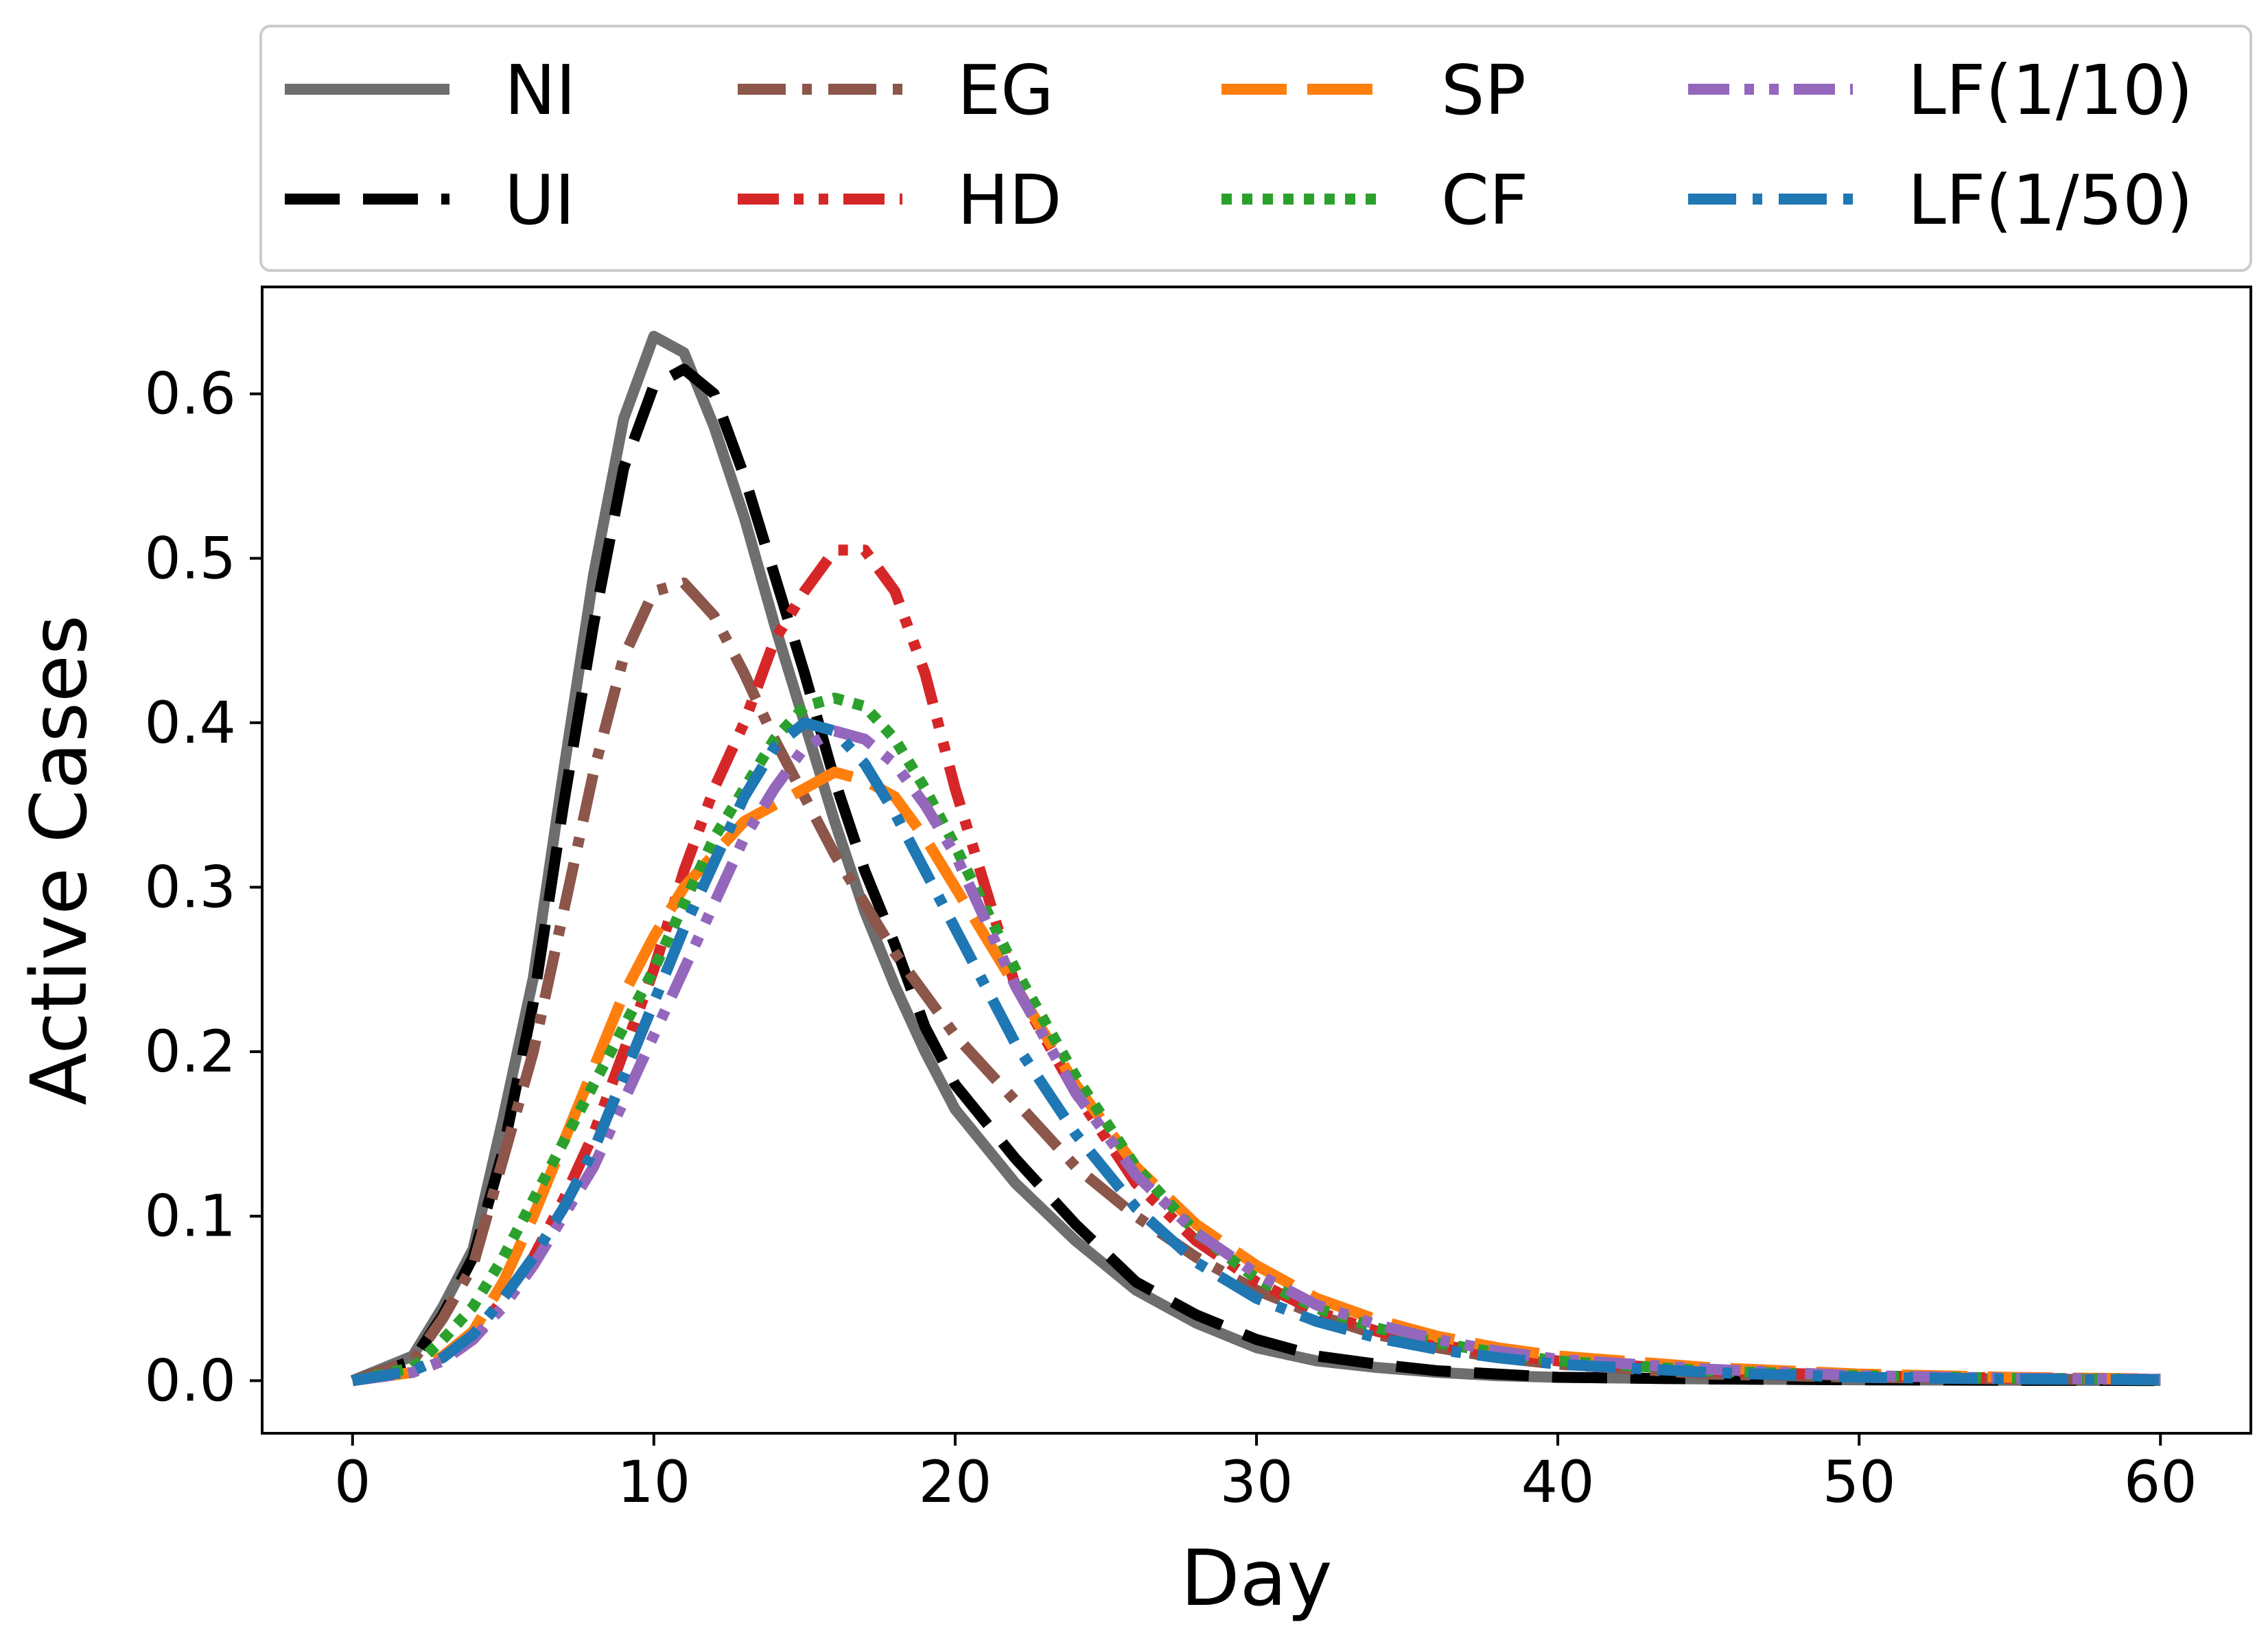 The height and width of the screenshot is (1644, 2268). I want to click on y-tick-label: 0.5, so click(190, 558).